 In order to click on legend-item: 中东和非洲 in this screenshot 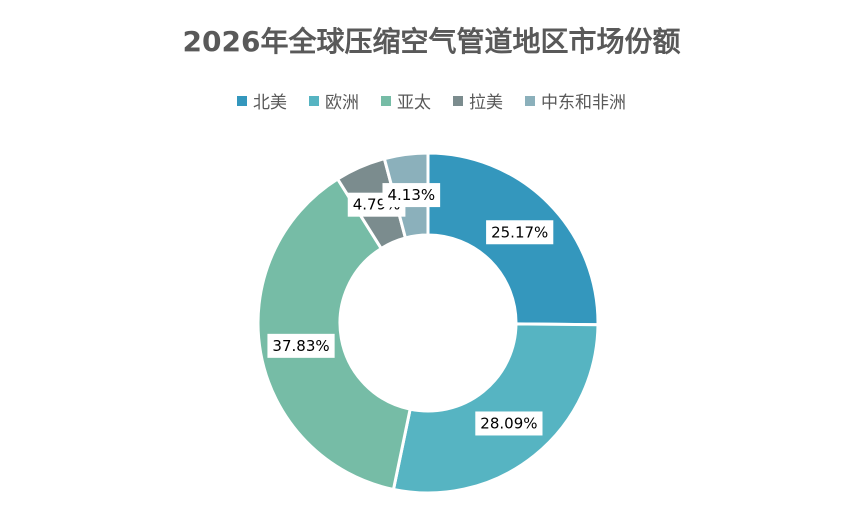, I will do `click(575, 100)`.